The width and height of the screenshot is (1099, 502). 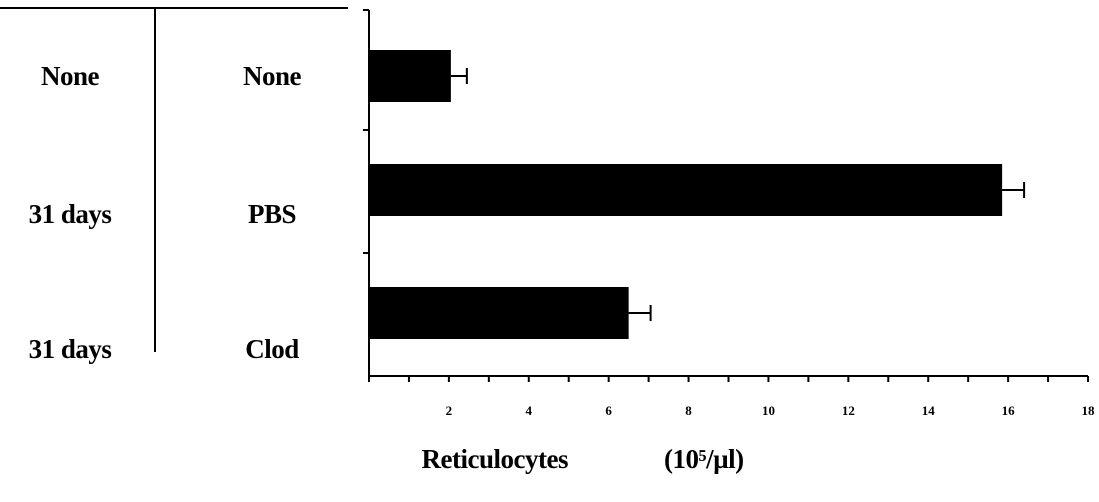 What do you see at coordinates (366, 131) in the screenshot?
I see `y-axis-ticks` at bounding box center [366, 131].